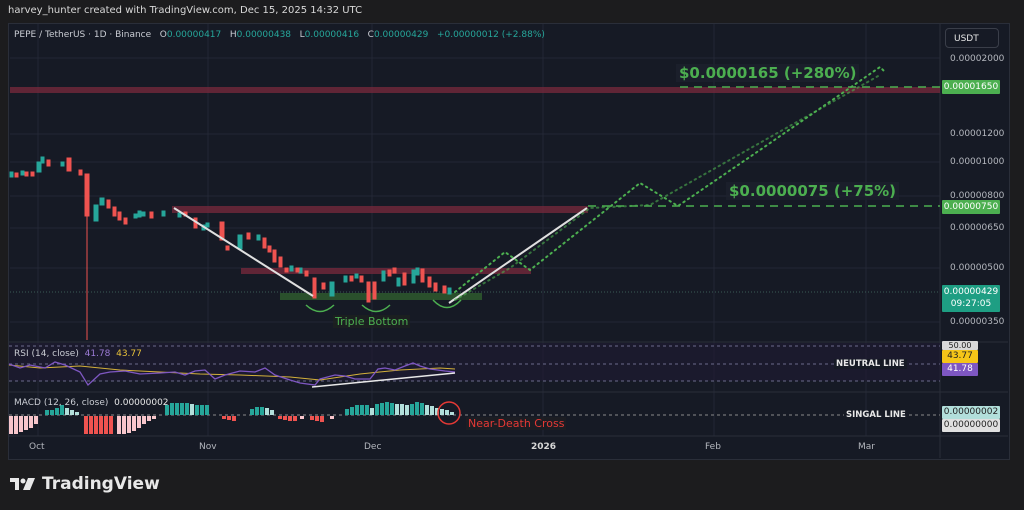 The width and height of the screenshot is (1024, 510). What do you see at coordinates (372, 321) in the screenshot?
I see `triple-bottom-label: Triple Bottom` at bounding box center [372, 321].